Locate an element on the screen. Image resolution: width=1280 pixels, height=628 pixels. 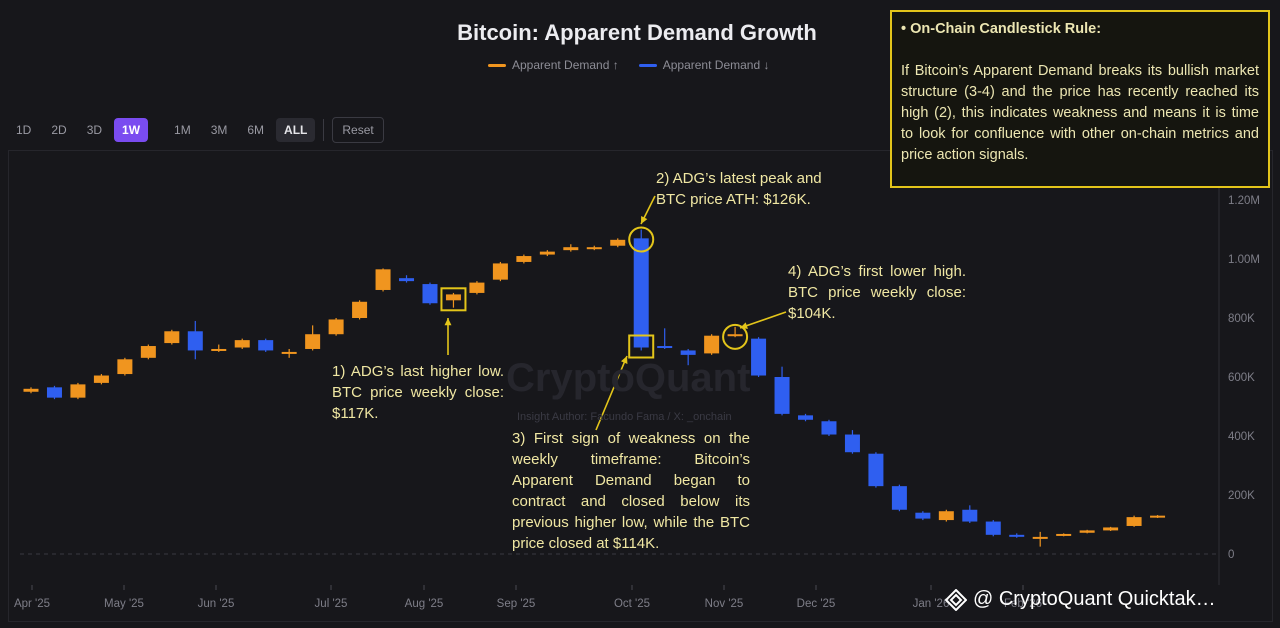
range-1m-button: 1M is located at coordinates (182, 130).